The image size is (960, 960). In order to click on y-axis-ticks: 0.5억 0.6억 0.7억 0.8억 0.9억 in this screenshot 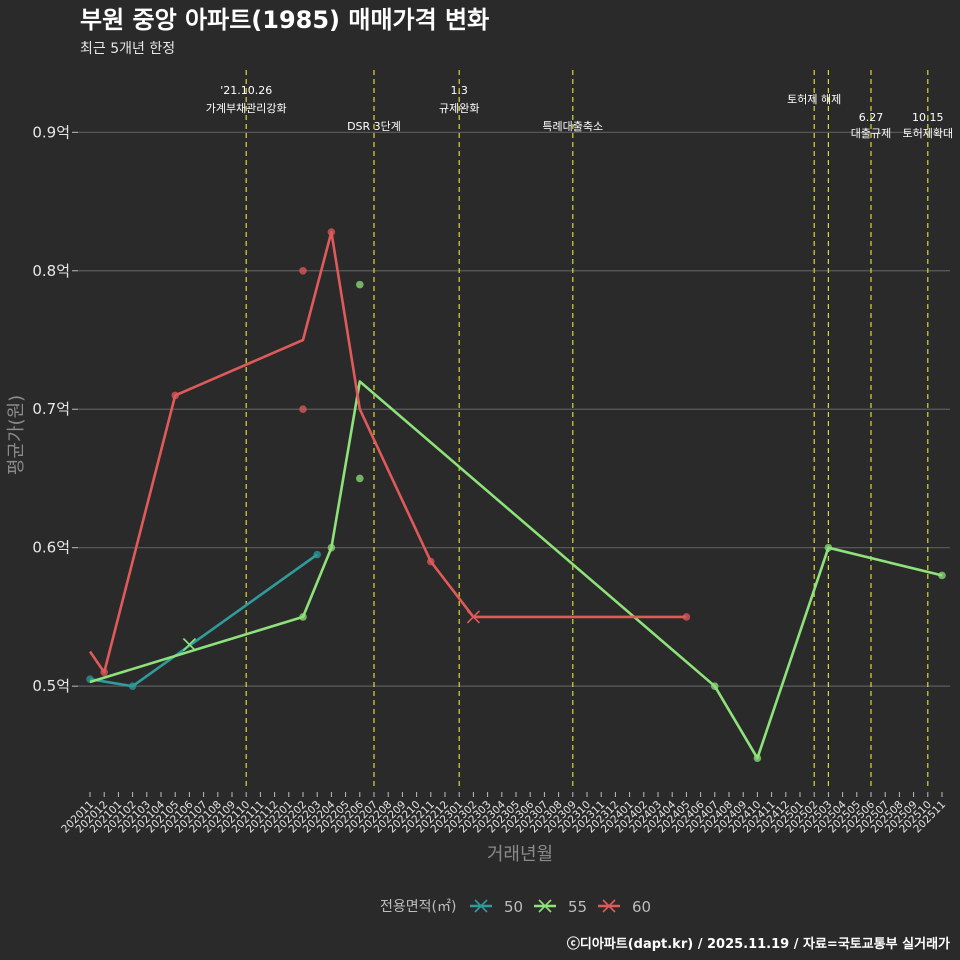, I will do `click(55, 409)`.